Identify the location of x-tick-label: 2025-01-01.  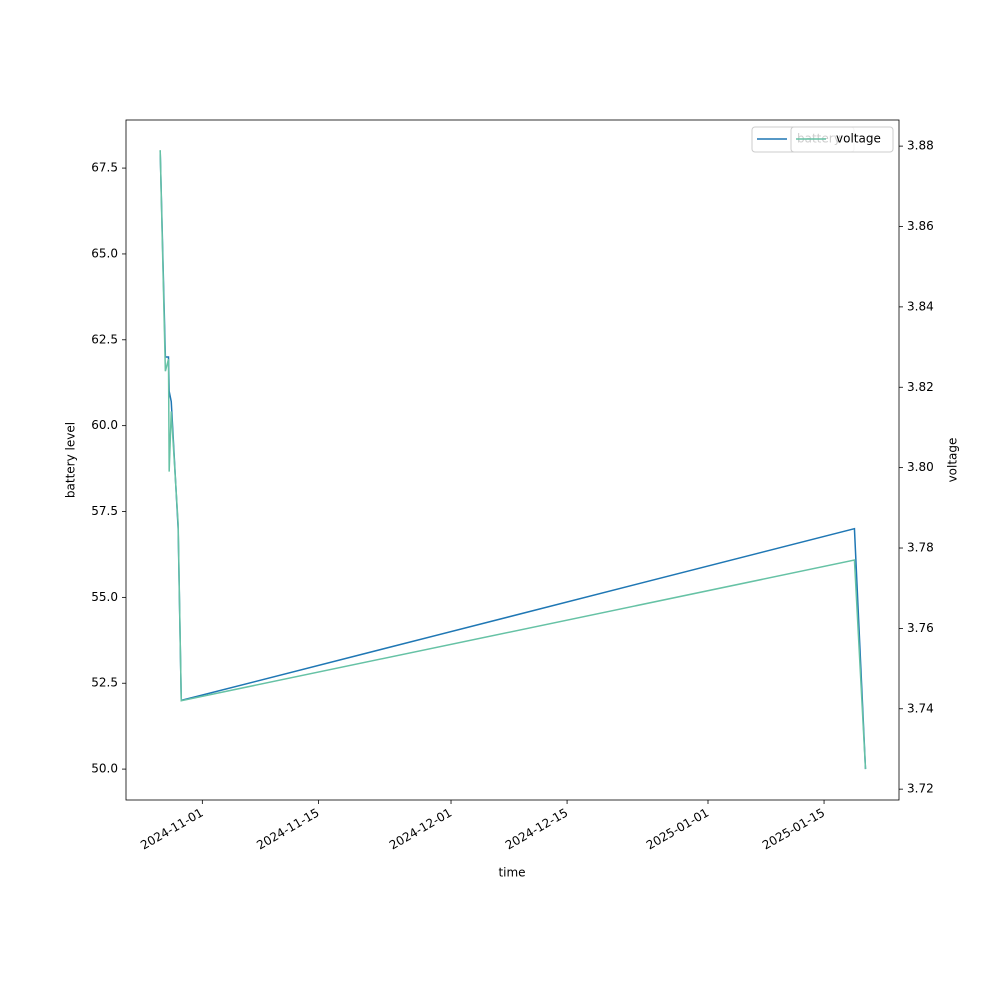
(677, 829).